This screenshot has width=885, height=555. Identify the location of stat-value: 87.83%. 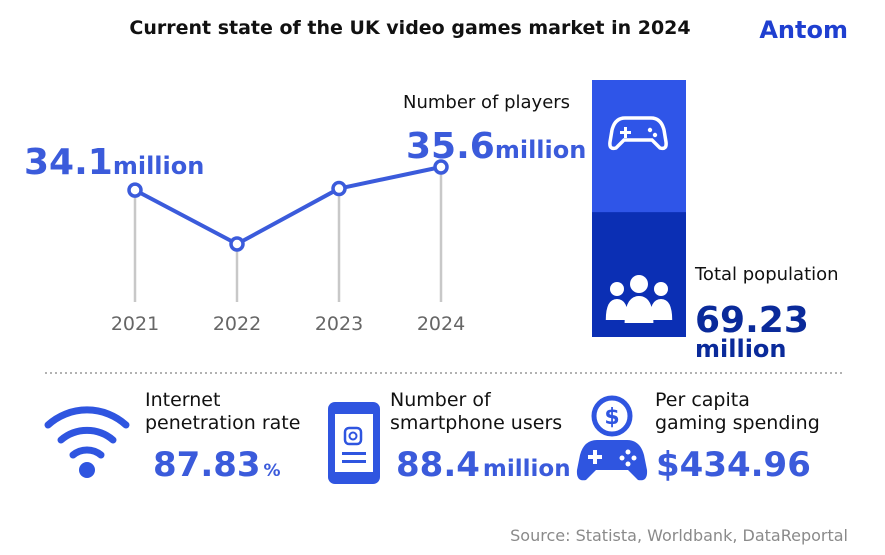
(217, 465).